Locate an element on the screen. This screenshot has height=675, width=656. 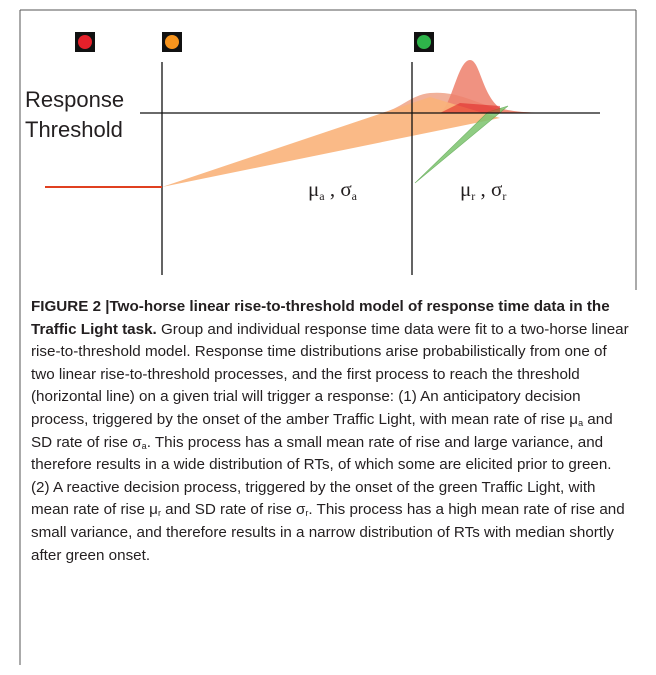
caption-label: FIGURE 2 | is located at coordinates (70, 306).